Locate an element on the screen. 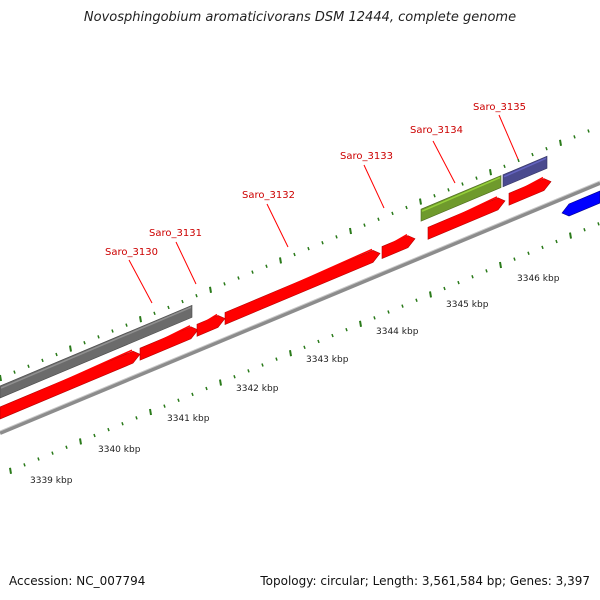 This screenshot has width=600, height=600. gene-label-saro-3134: Saro_3134 is located at coordinates (436, 130).